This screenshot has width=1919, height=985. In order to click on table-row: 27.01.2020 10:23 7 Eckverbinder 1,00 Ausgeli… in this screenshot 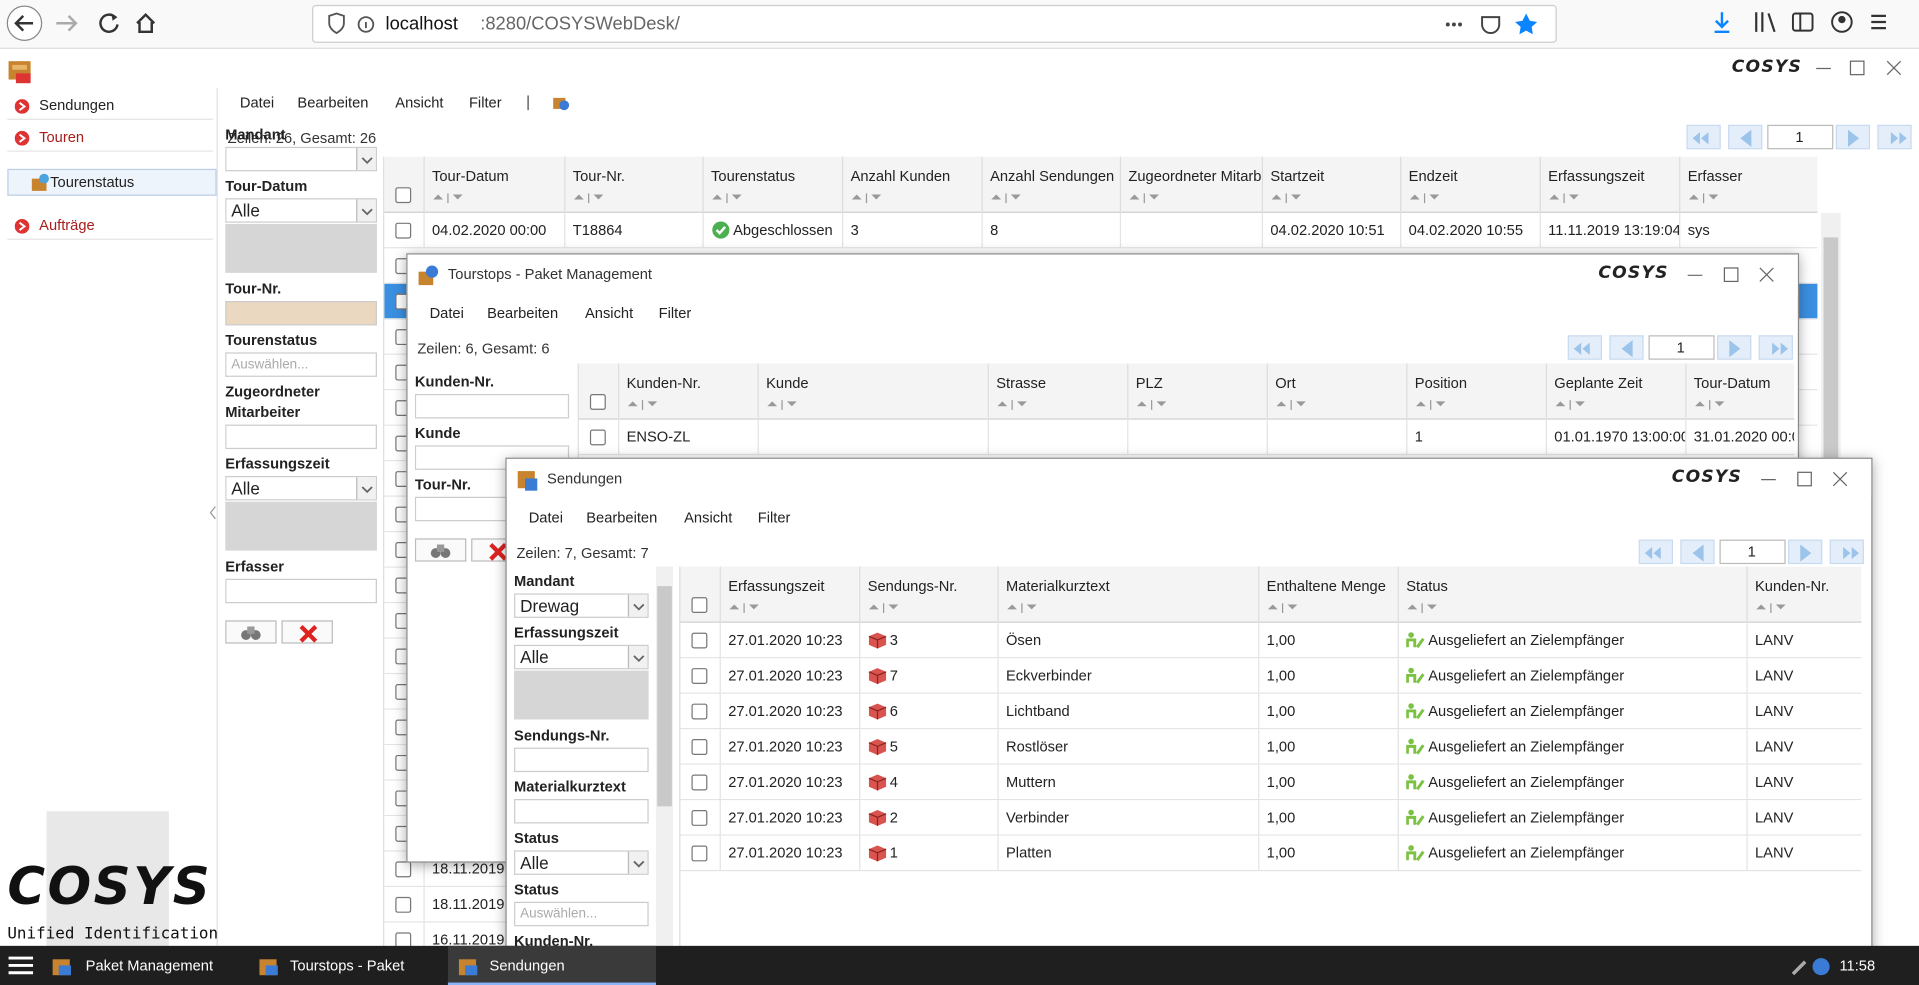, I will do `click(1271, 676)`.